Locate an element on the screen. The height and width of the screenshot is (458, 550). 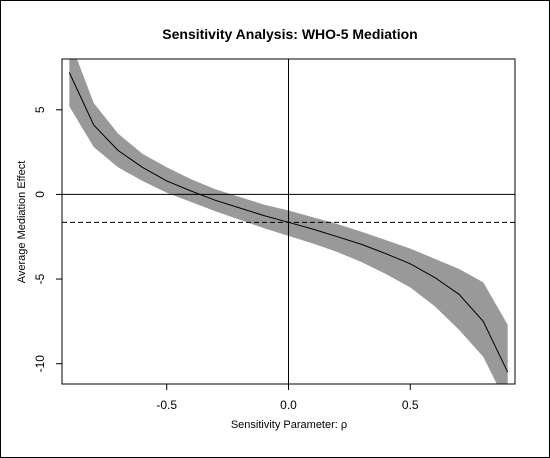
x-axis: -0.5 0.0 0.5 is located at coordinates (287, 398).